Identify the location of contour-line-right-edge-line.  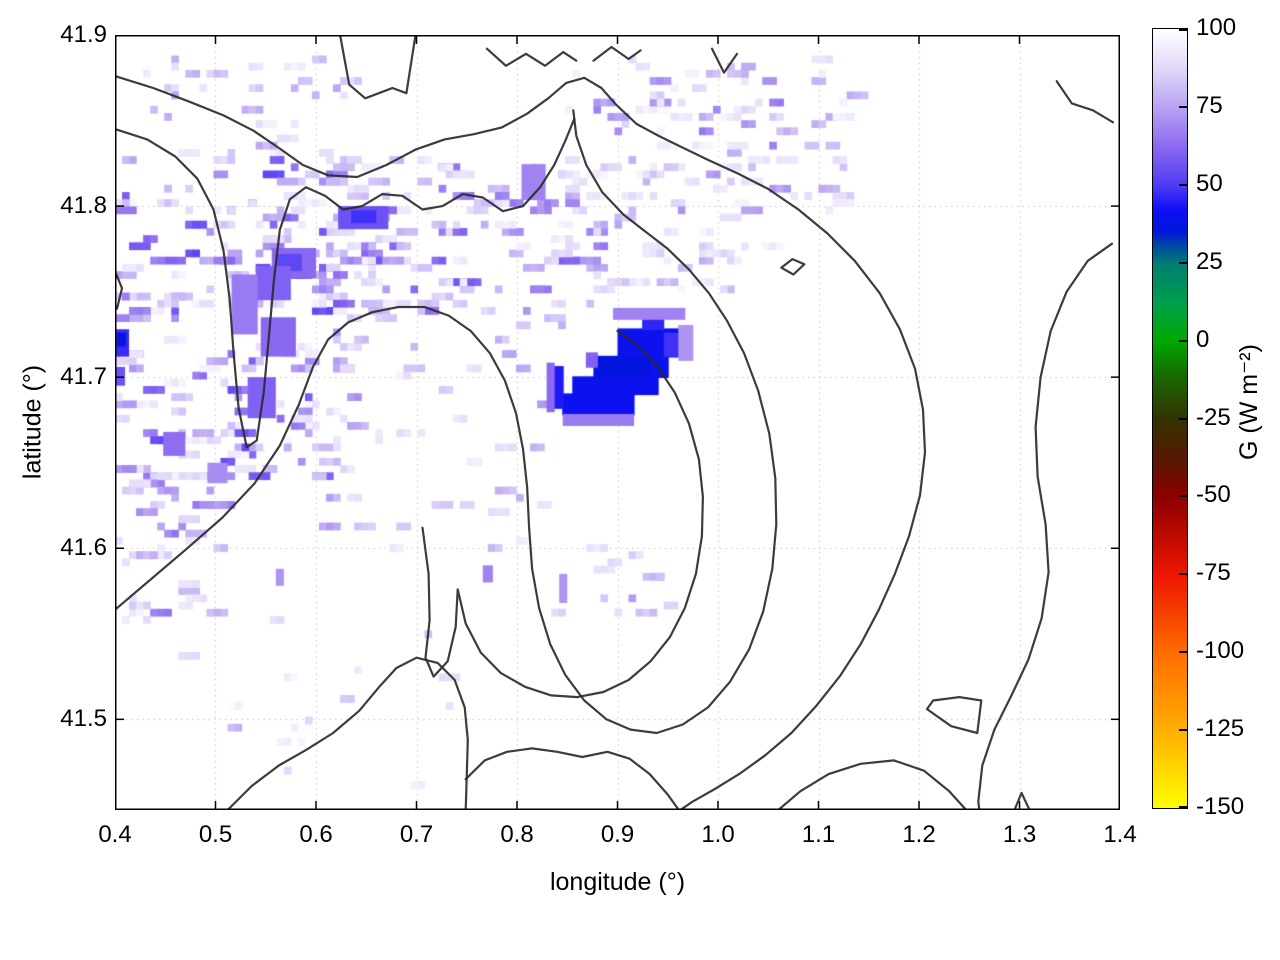
(1045, 526).